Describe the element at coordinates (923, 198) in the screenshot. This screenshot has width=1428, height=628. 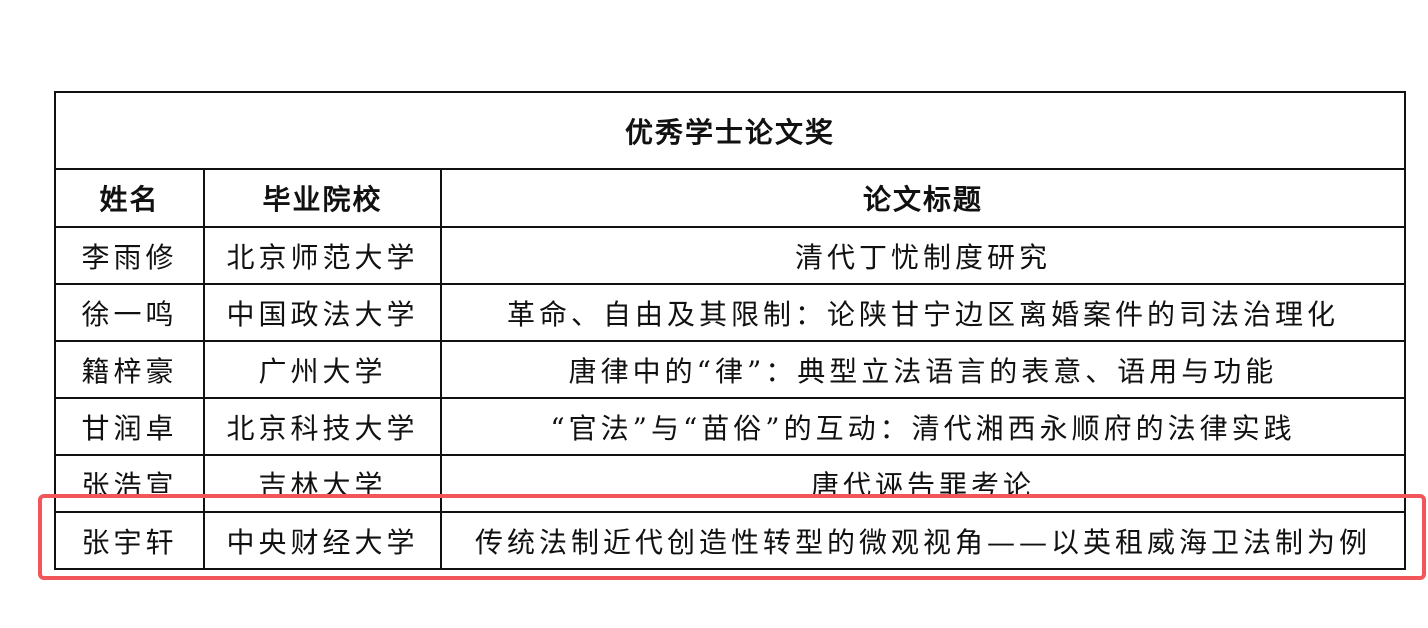
I see `header-title: 论文标题` at that location.